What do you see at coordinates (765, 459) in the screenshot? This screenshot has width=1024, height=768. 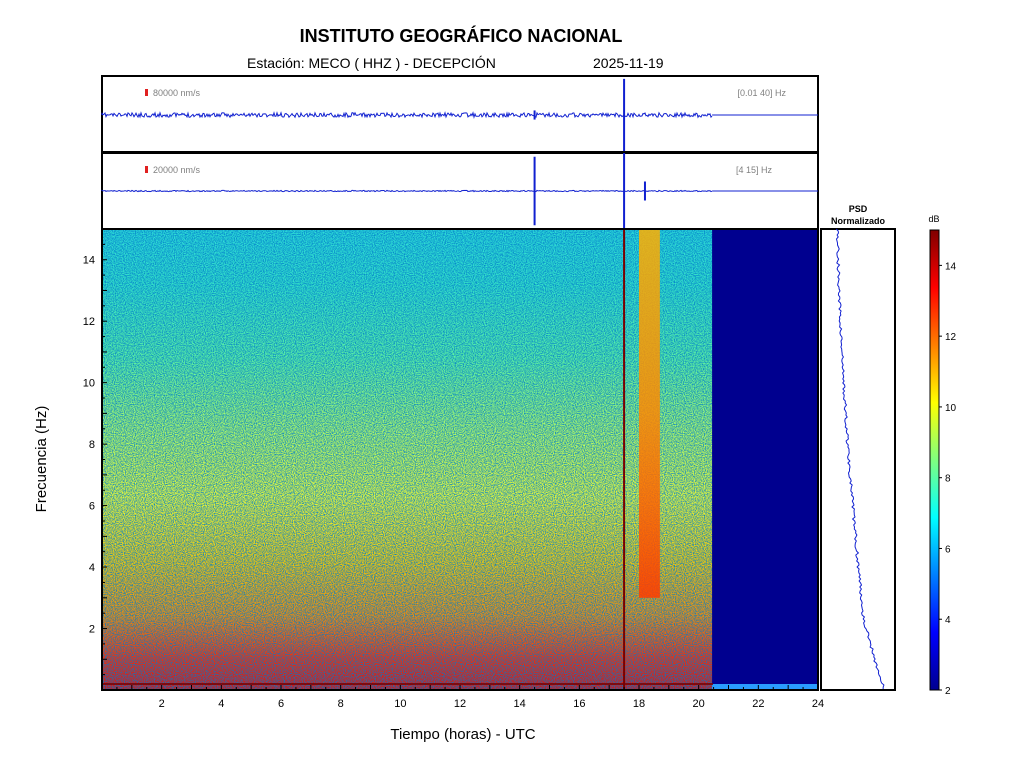 I see `no-data-region` at bounding box center [765, 459].